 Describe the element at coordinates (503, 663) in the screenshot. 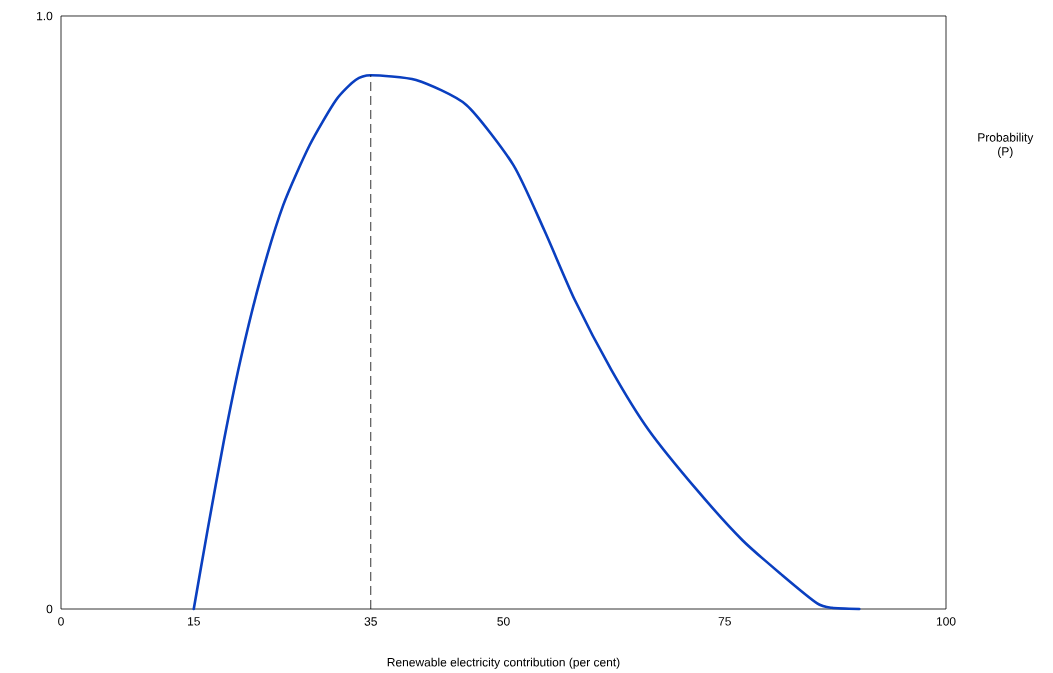

I see `x-axis-title: Renewable electricity contribution (per cent)` at that location.